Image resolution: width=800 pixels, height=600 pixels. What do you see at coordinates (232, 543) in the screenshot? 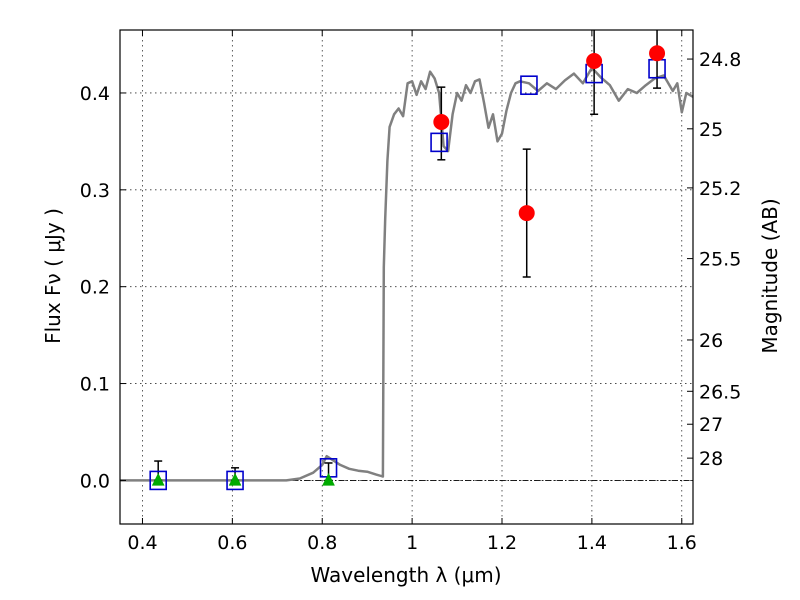
I see `x-tick-label: 0.6` at bounding box center [232, 543].